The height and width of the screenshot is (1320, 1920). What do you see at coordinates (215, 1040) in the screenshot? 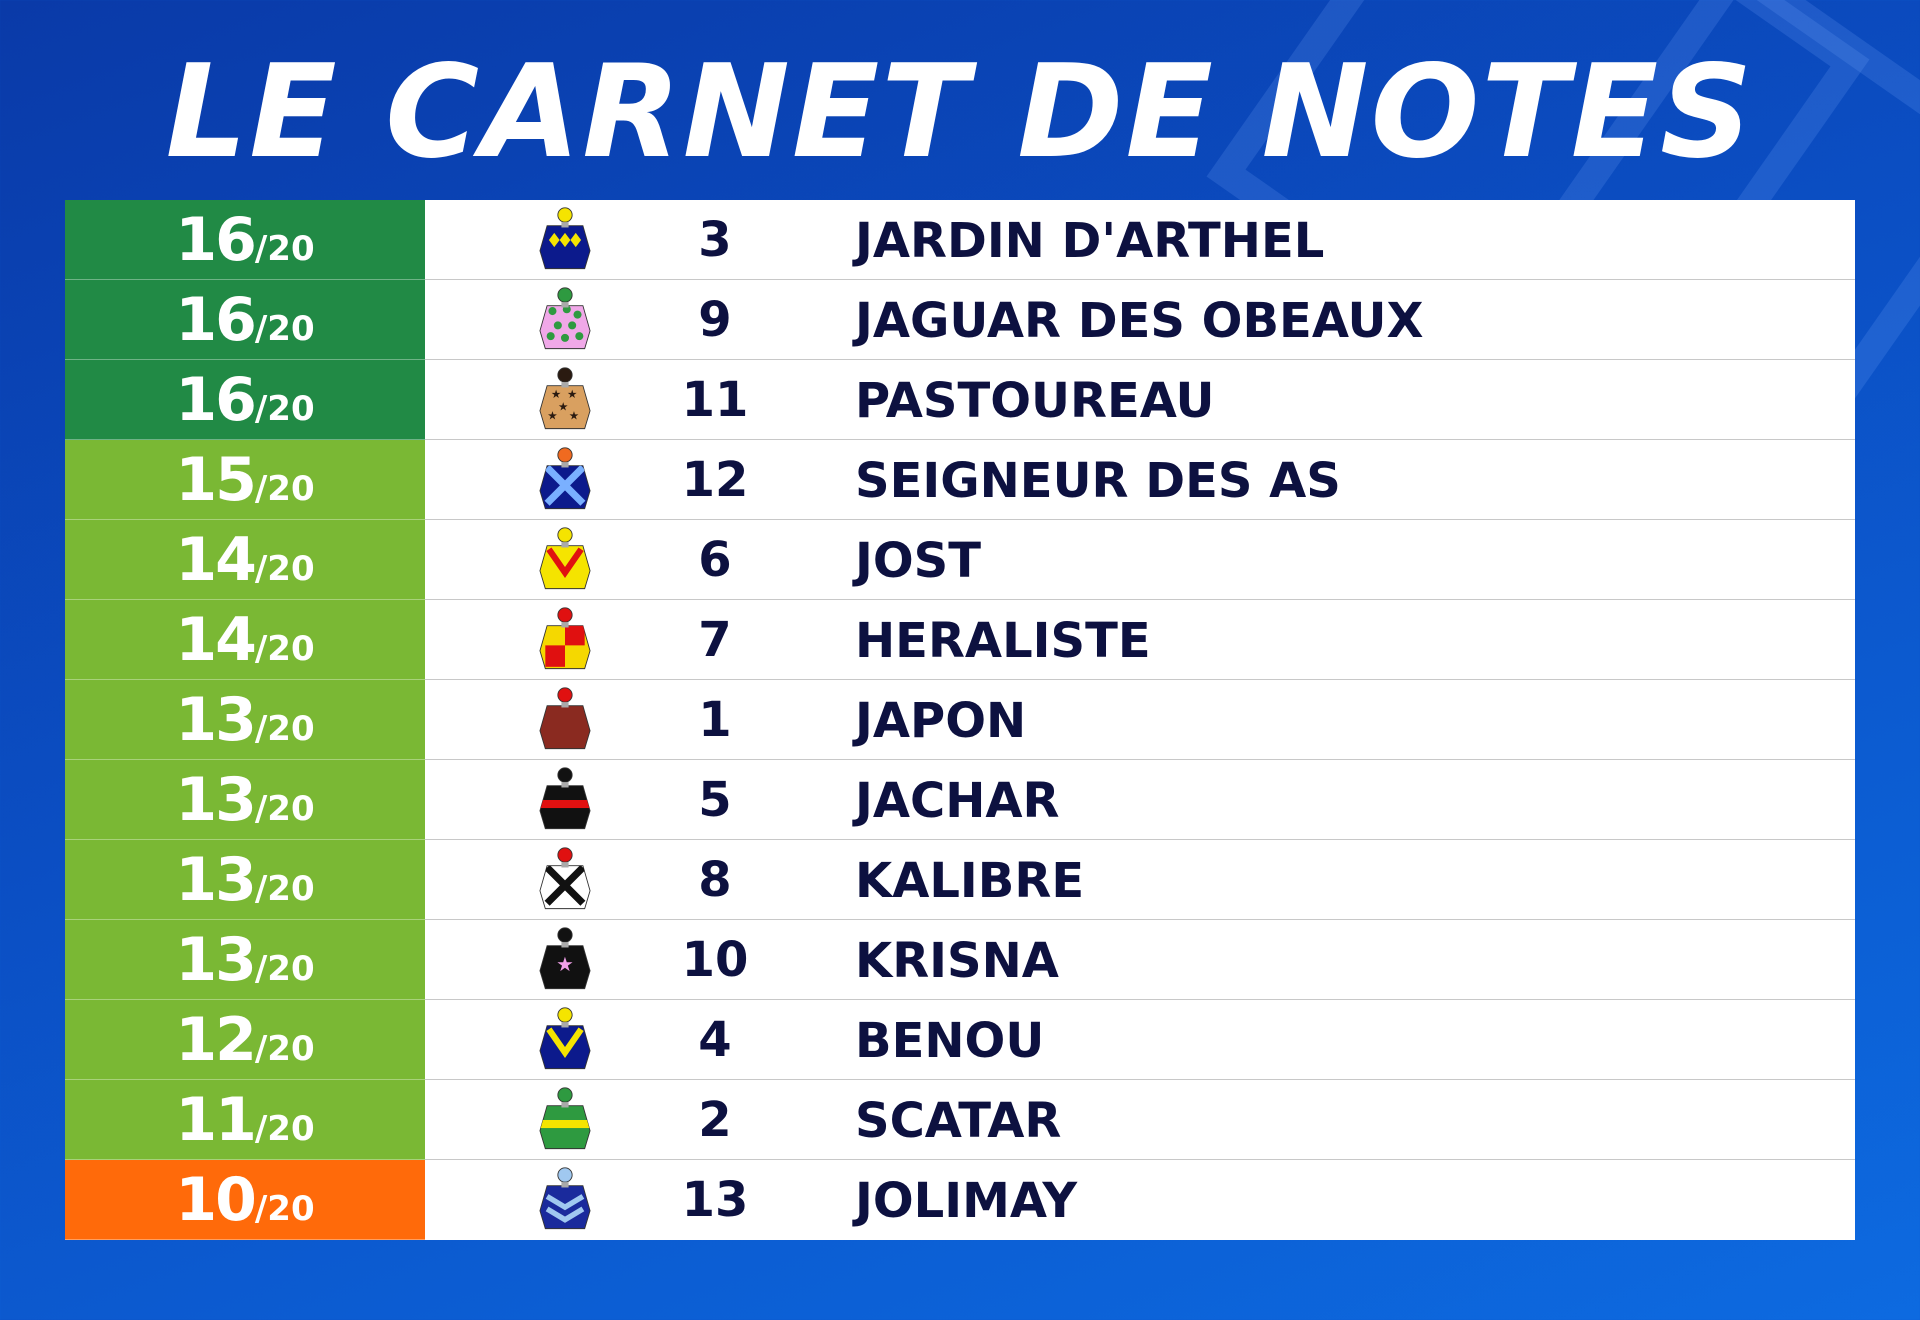
I see `score-value: 12` at bounding box center [215, 1040].